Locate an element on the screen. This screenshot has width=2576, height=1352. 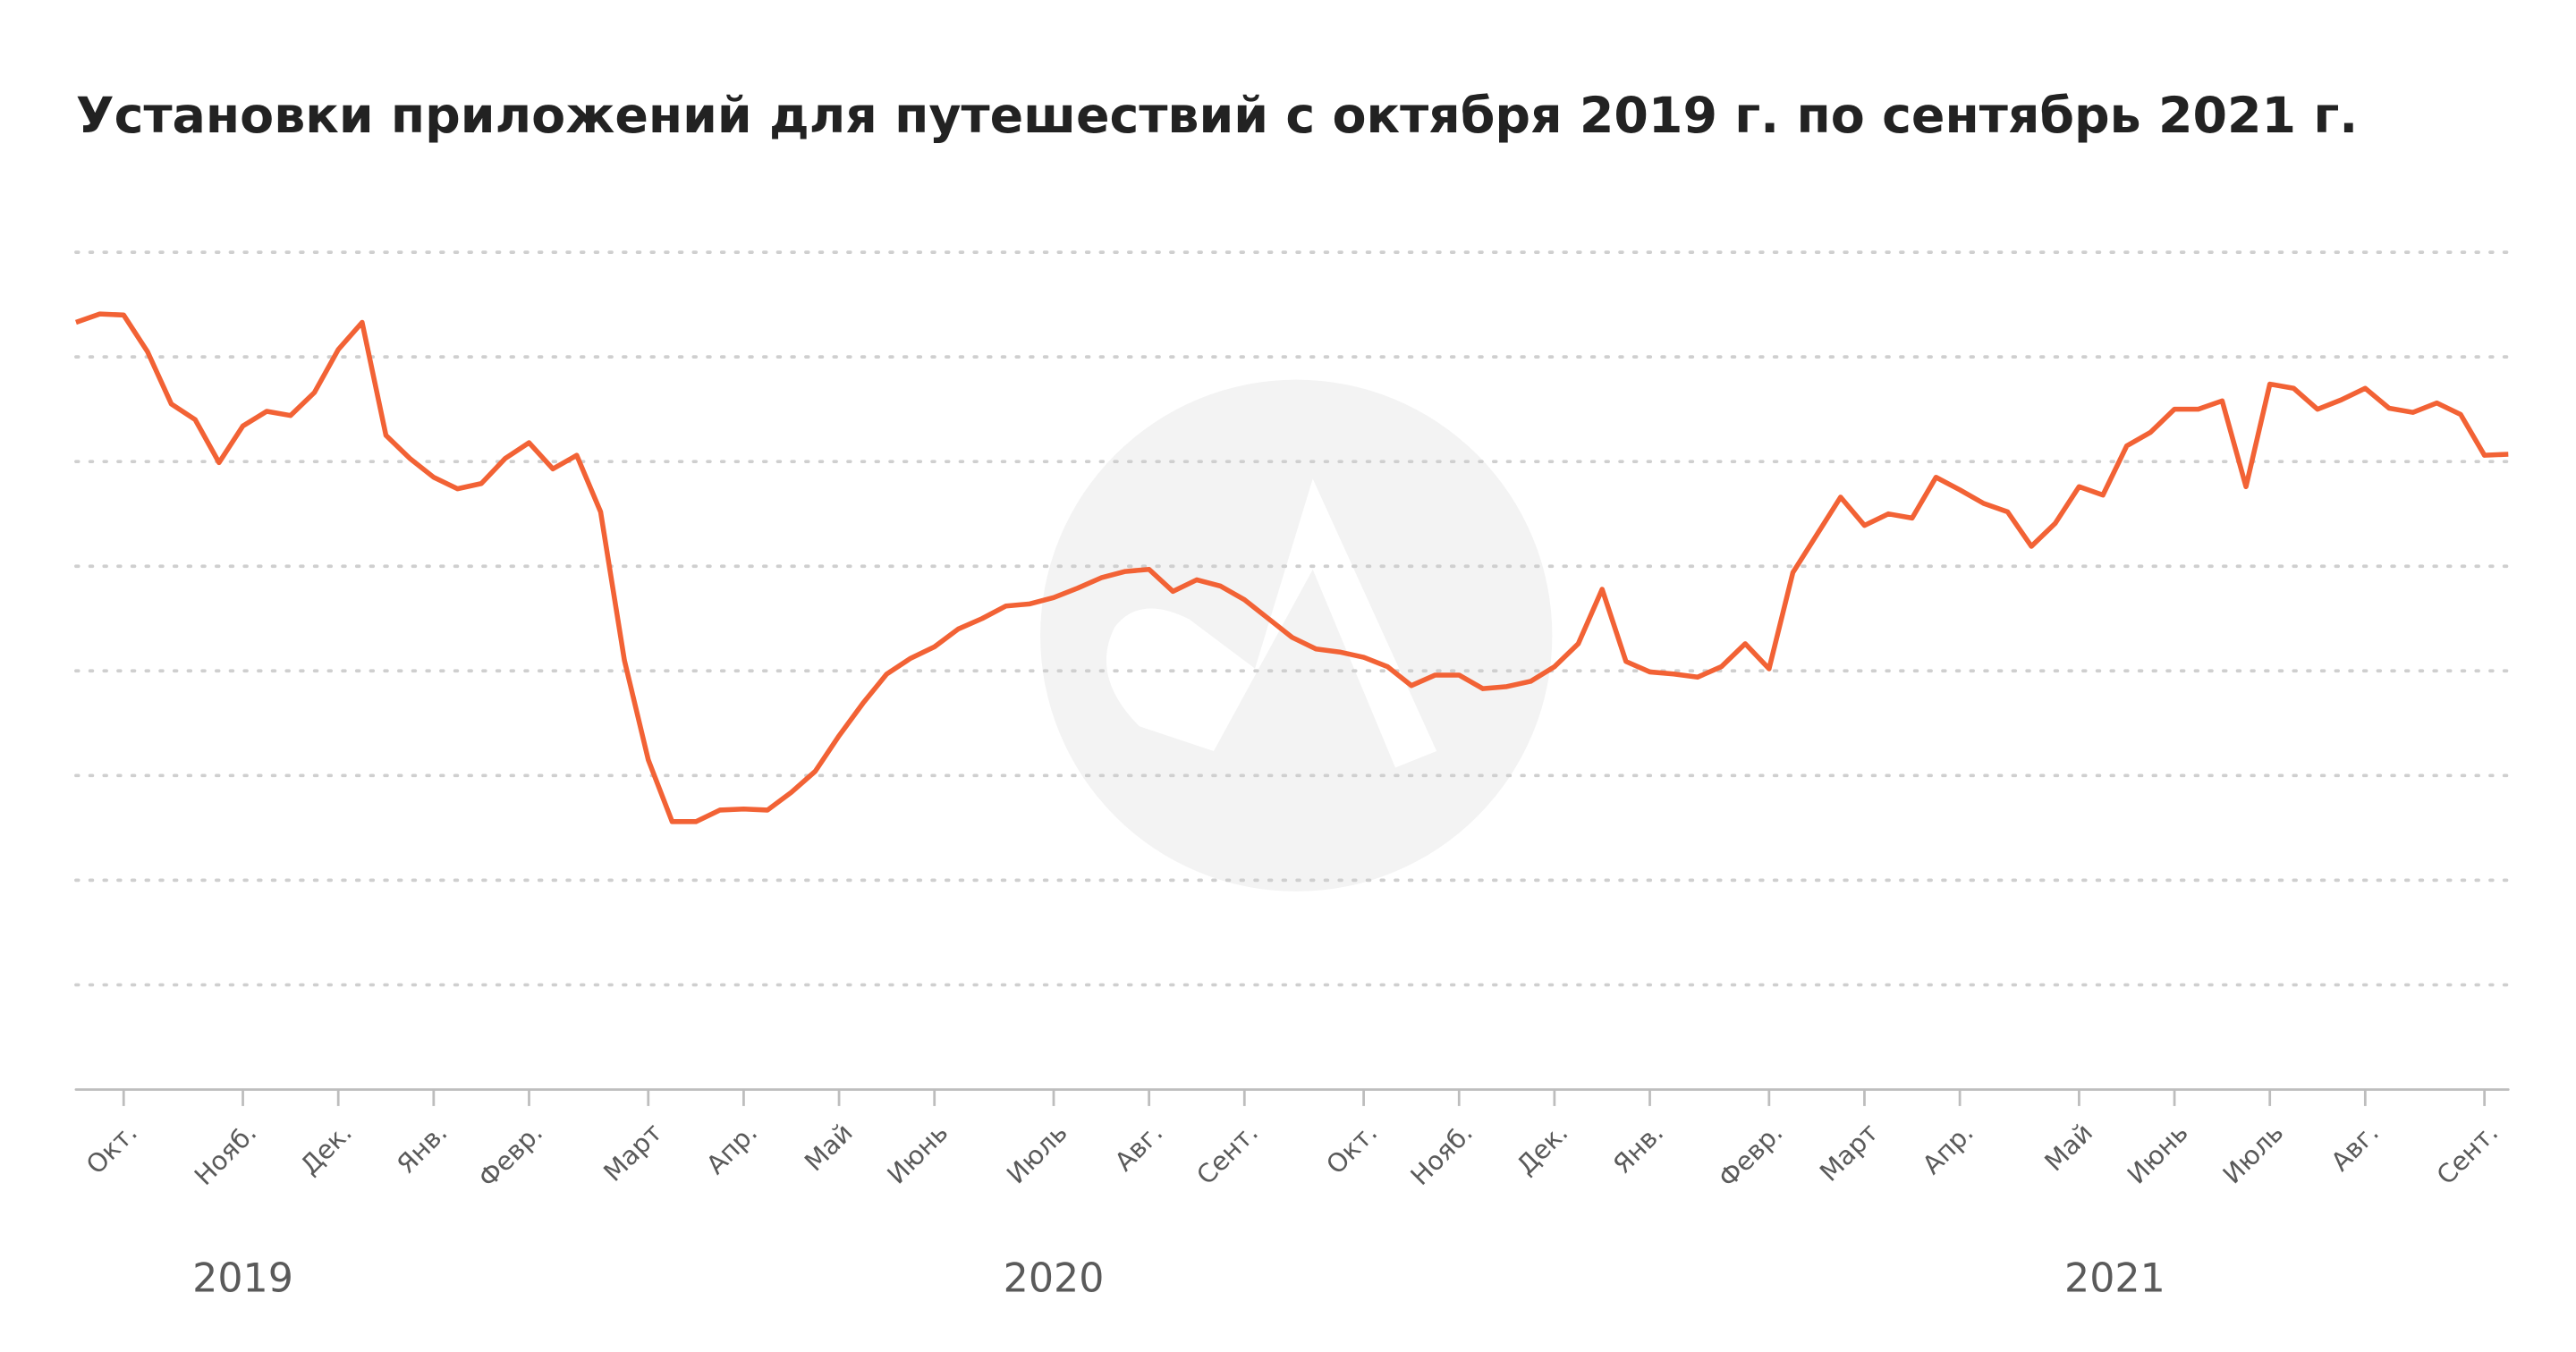
year-label: 2020 is located at coordinates (1054, 1279).